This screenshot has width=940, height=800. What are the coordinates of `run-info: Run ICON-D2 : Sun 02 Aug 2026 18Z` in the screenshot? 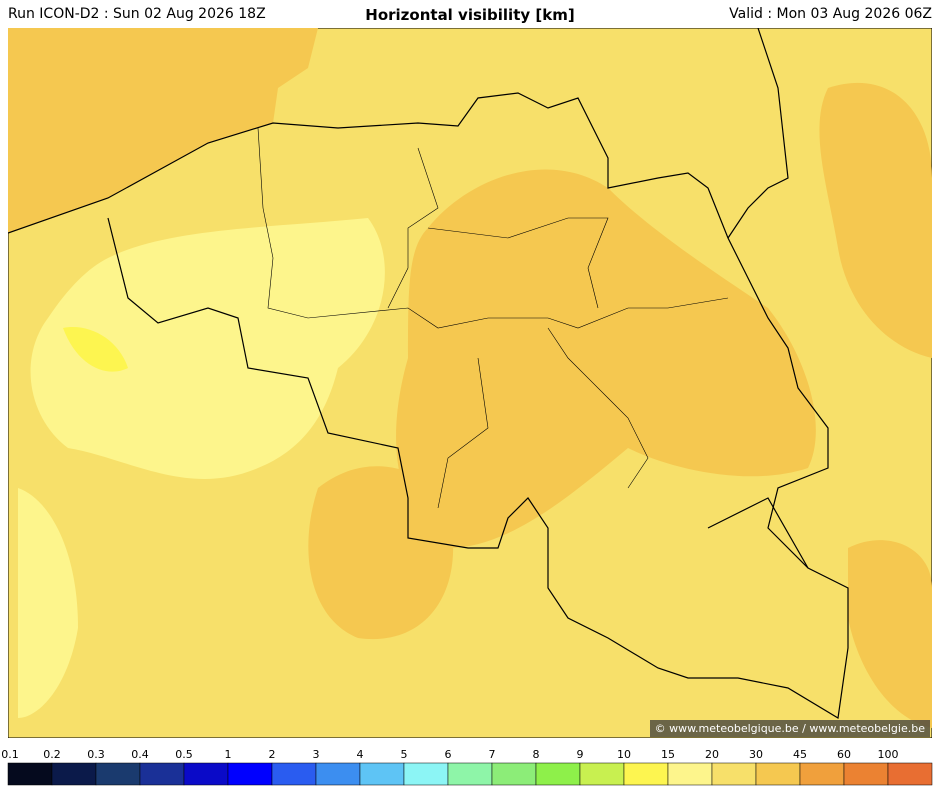 It's located at (137, 14).